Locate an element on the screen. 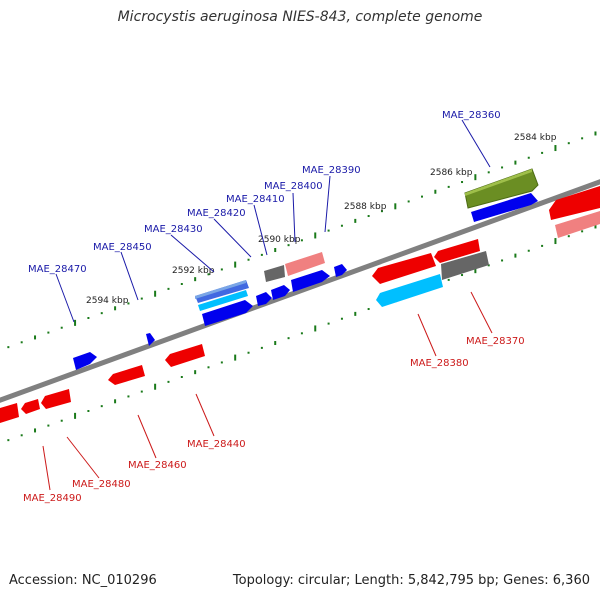 The image size is (600, 600). gene-reverse-mid is located at coordinates (457, 251).